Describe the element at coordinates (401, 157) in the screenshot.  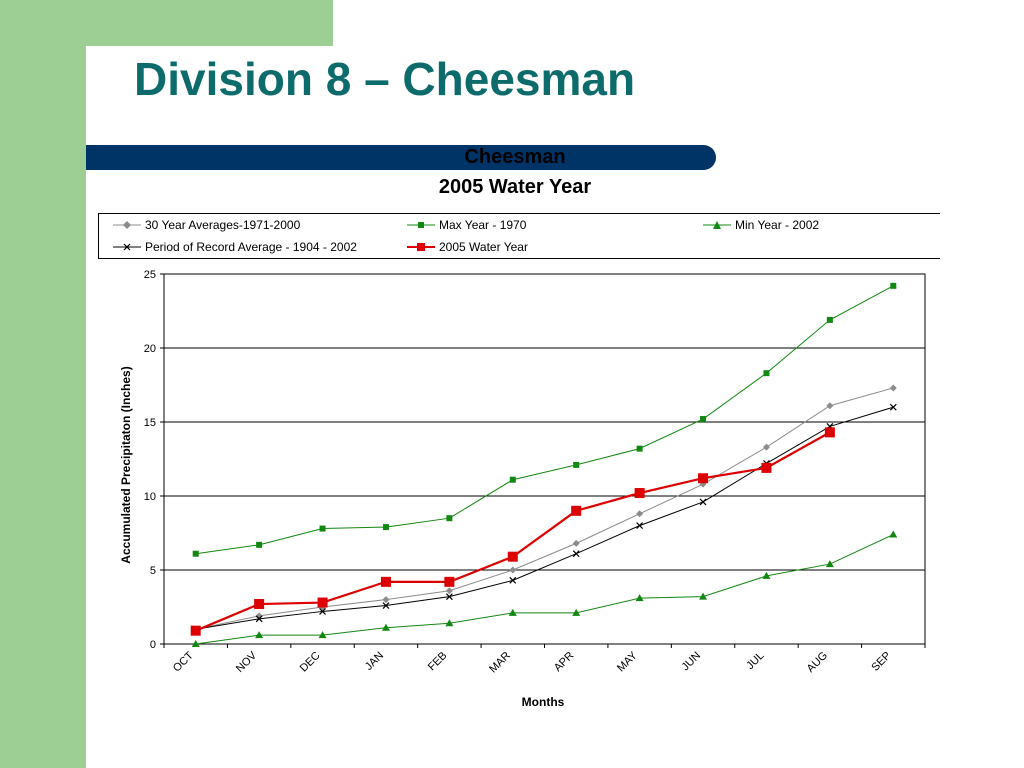
I see `title-banner` at that location.